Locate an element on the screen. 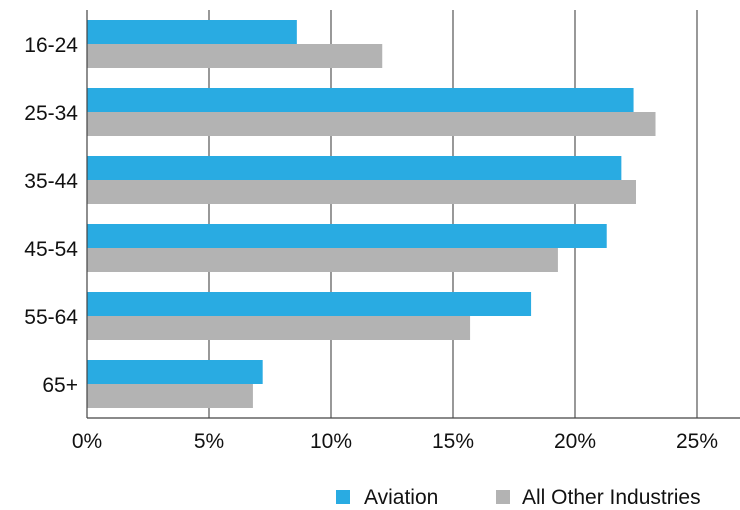 Image resolution: width=740 pixels, height=510 pixels. x-tick-label: 0% is located at coordinates (87, 441).